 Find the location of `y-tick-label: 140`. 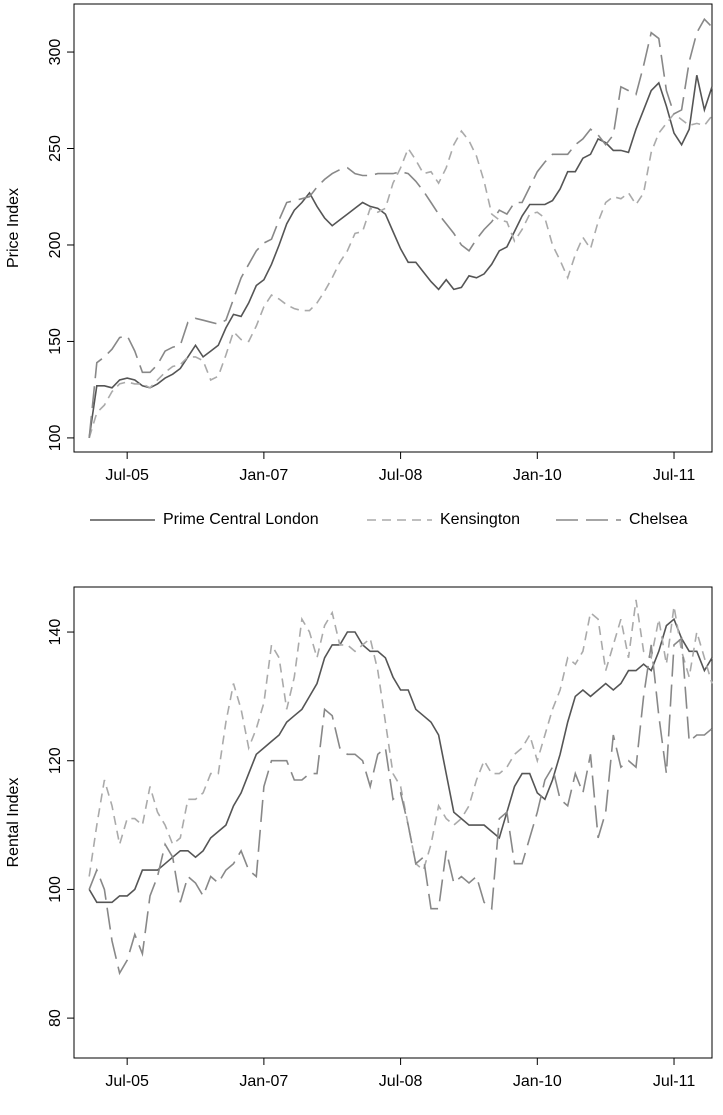

y-tick-label: 140 is located at coordinates (55, 632).